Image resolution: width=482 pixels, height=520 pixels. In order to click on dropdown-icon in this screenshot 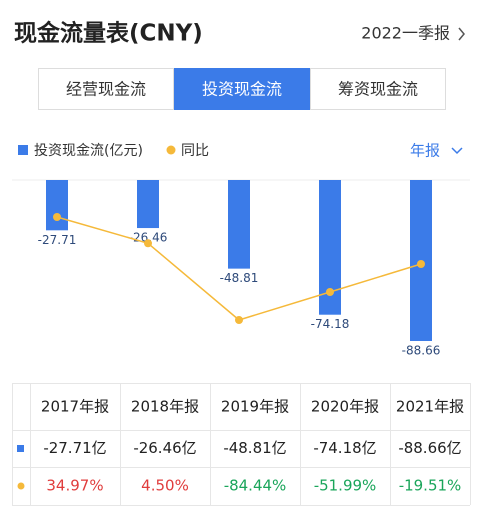, I will do `click(457, 151)`.